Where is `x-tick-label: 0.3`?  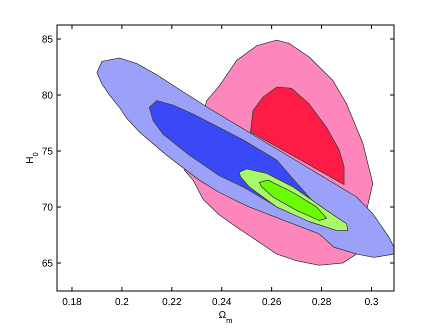
x-tick-label: 0.3 is located at coordinates (371, 302).